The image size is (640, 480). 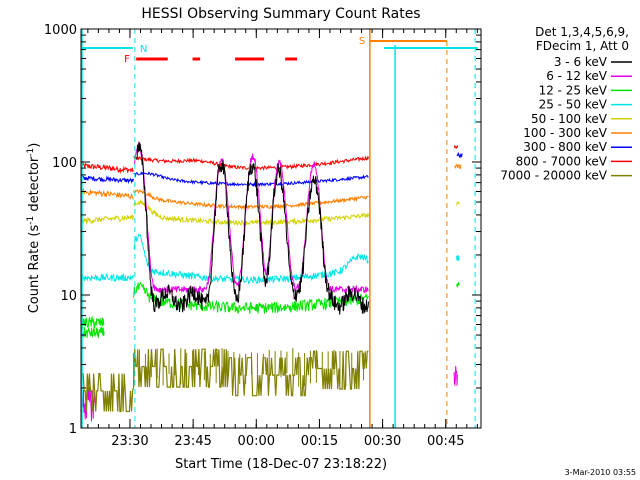 What do you see at coordinates (34, 145) in the screenshot?
I see `y-axis-label-end: )` at bounding box center [34, 145].